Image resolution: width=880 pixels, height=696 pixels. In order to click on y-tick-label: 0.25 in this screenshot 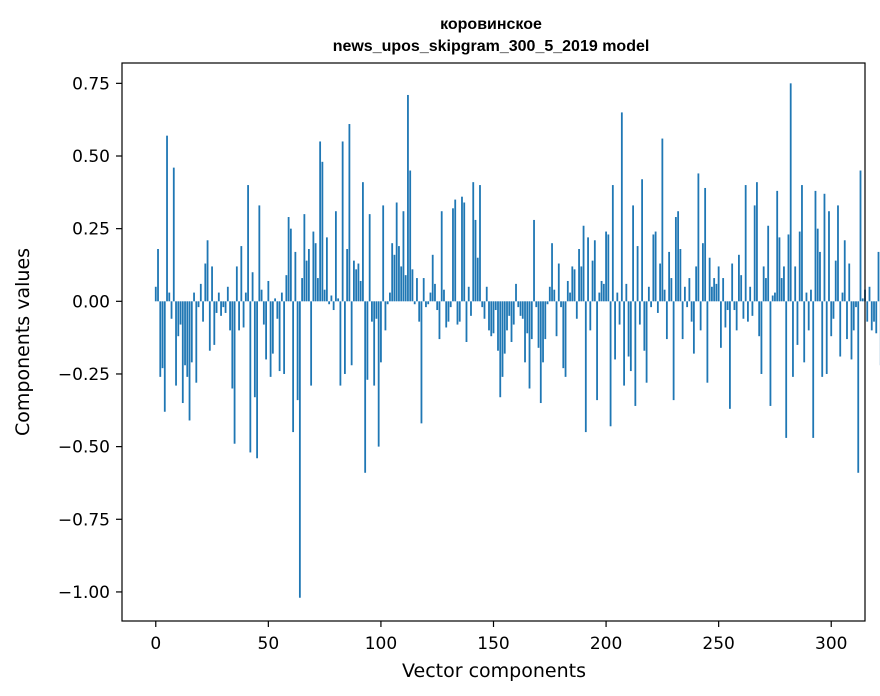, I will do `click(91, 230)`.